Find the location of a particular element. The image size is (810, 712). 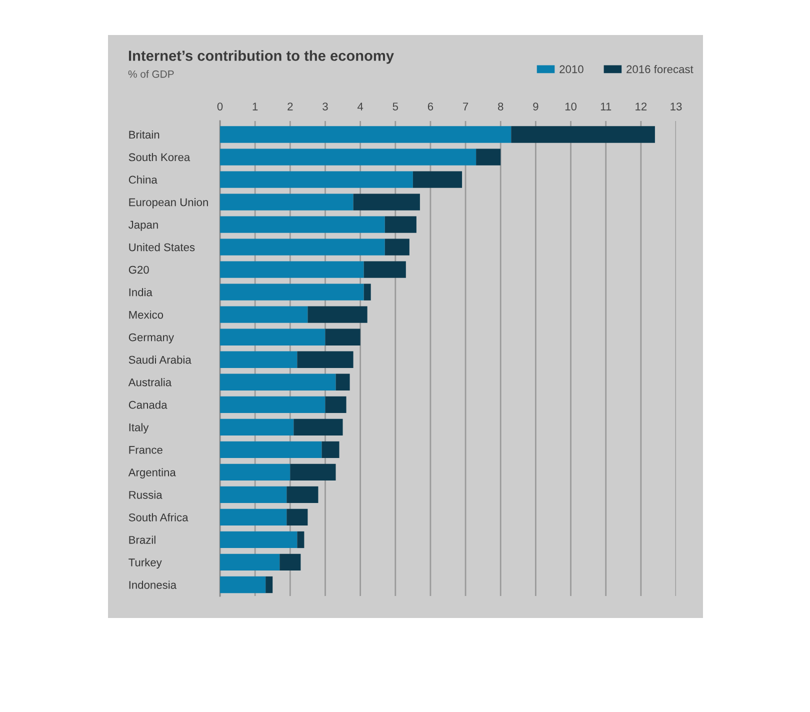

y-tick-label: Saudi Arabia is located at coordinates (160, 360).